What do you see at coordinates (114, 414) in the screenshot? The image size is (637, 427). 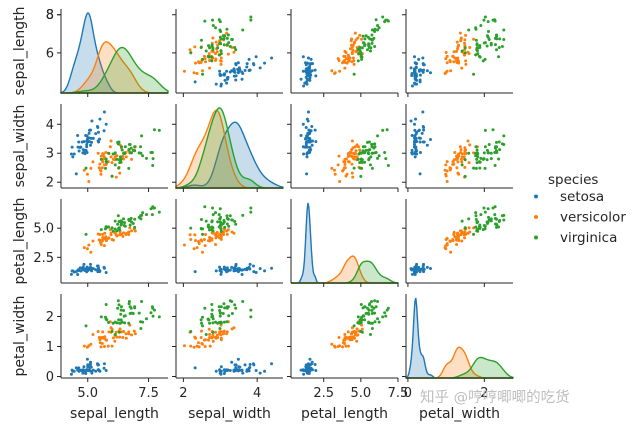 I see `xaxis-label-sepal_length: sepal_length` at bounding box center [114, 414].